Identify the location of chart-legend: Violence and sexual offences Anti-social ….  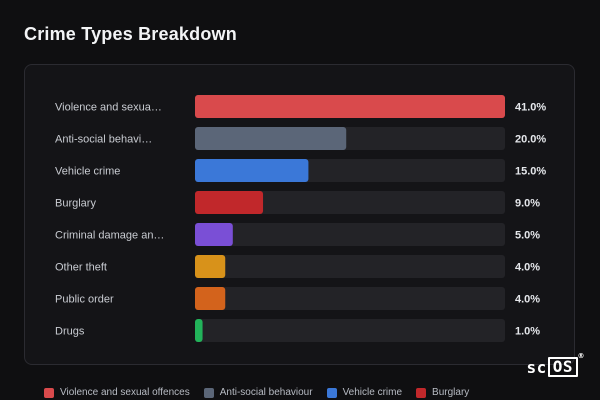
(256, 392).